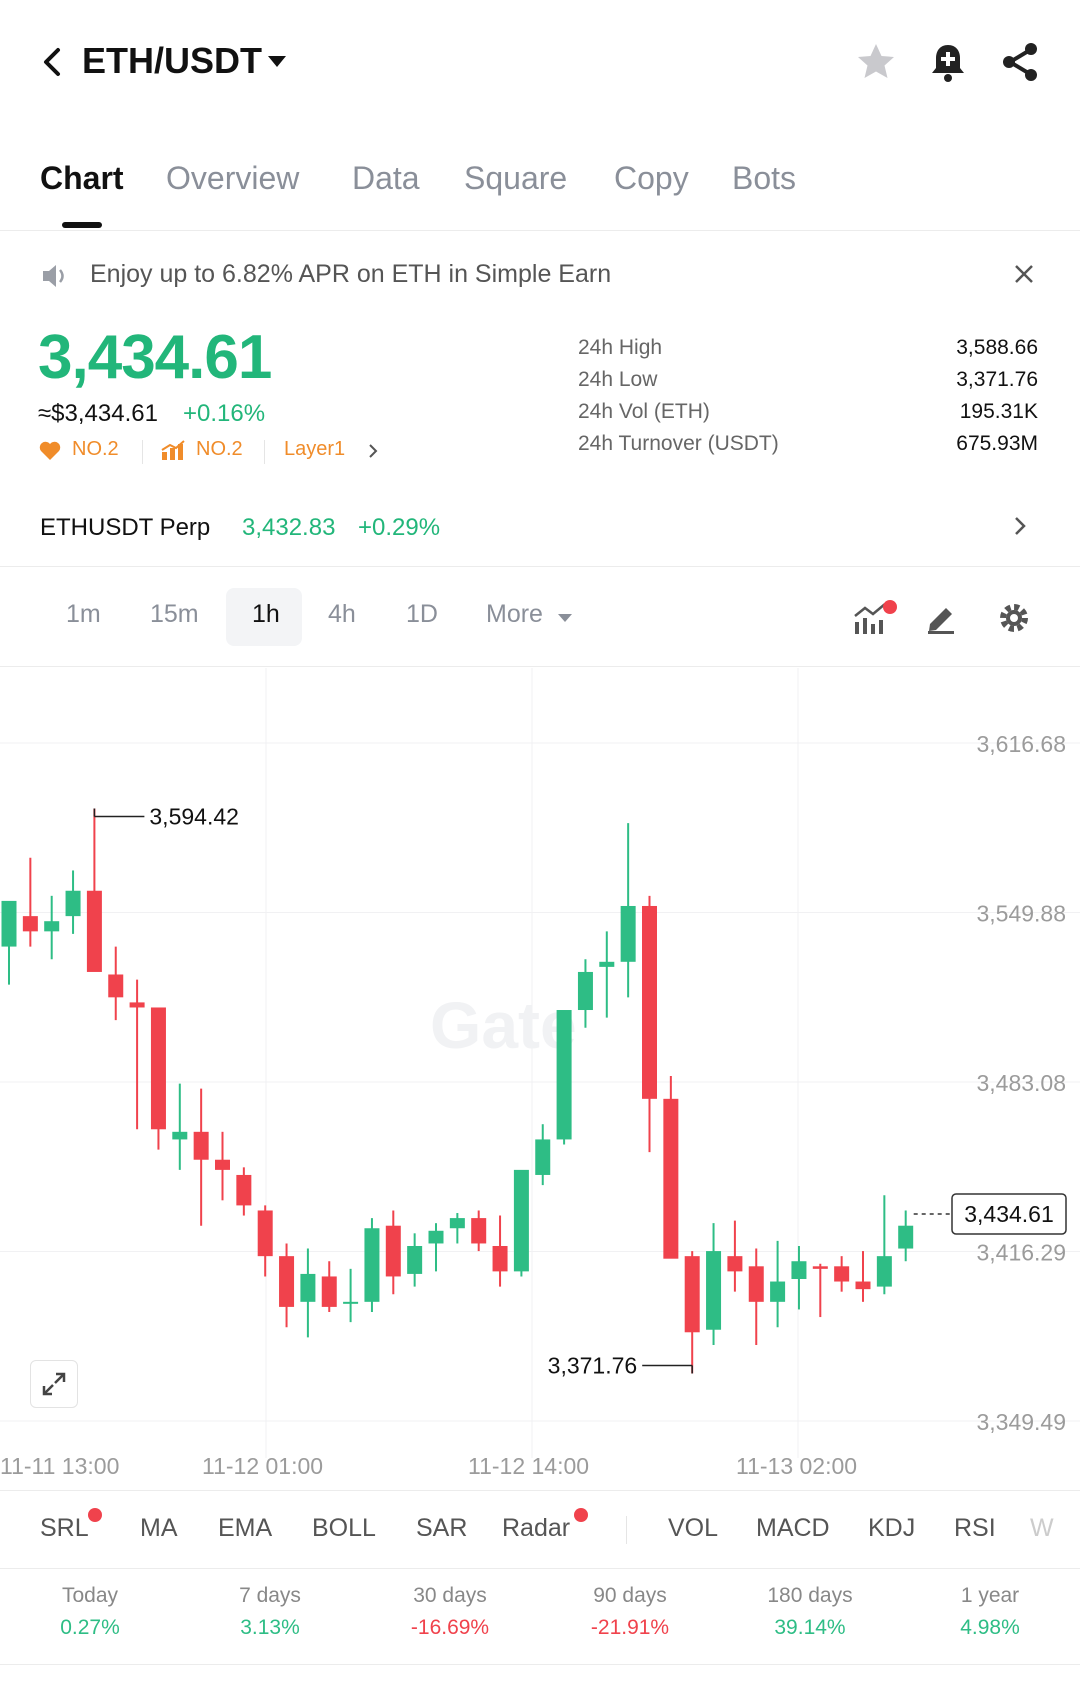  Describe the element at coordinates (876, 62) in the screenshot. I see `star-icon` at that location.